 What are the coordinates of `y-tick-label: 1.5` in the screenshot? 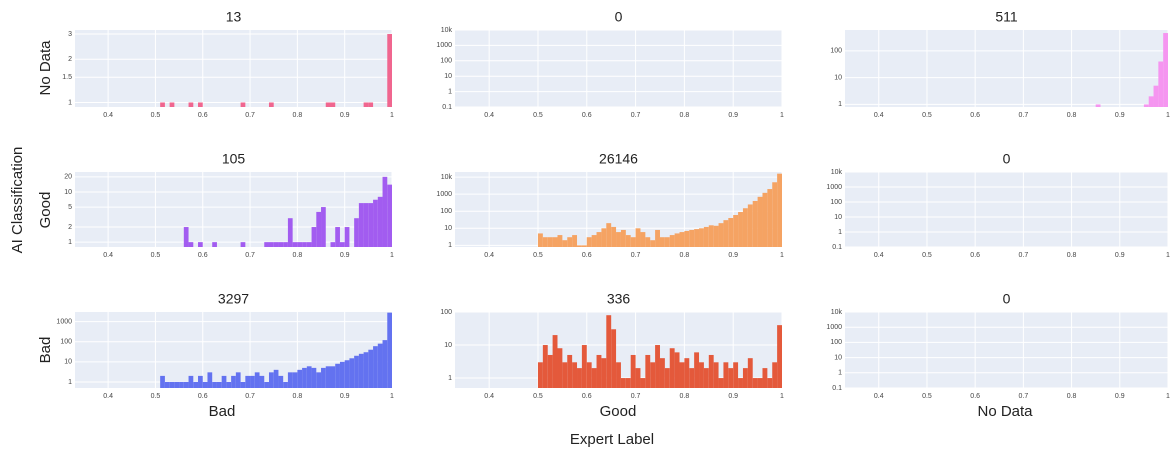 It's located at (67, 77).